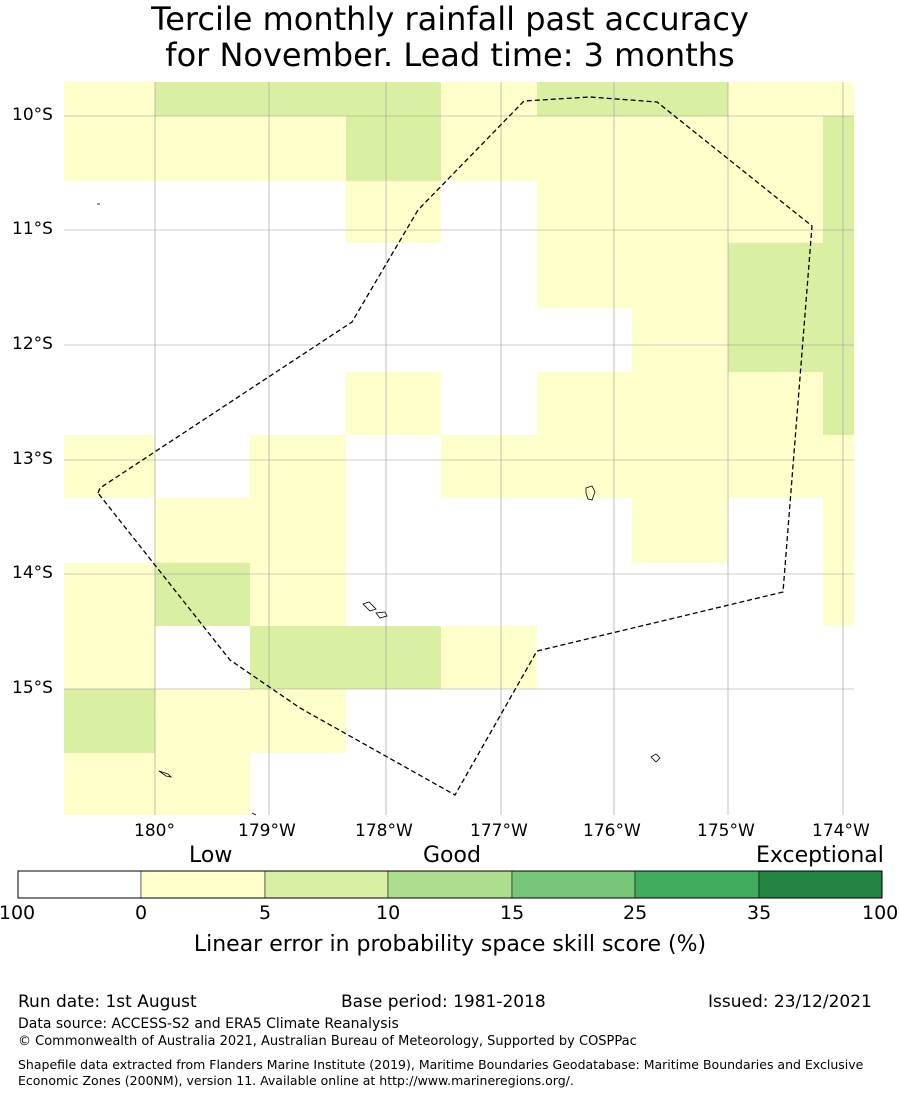 The image size is (900, 1095). Describe the element at coordinates (443, 1002) in the screenshot. I see `base-period: Base period: 1981-2018` at that location.